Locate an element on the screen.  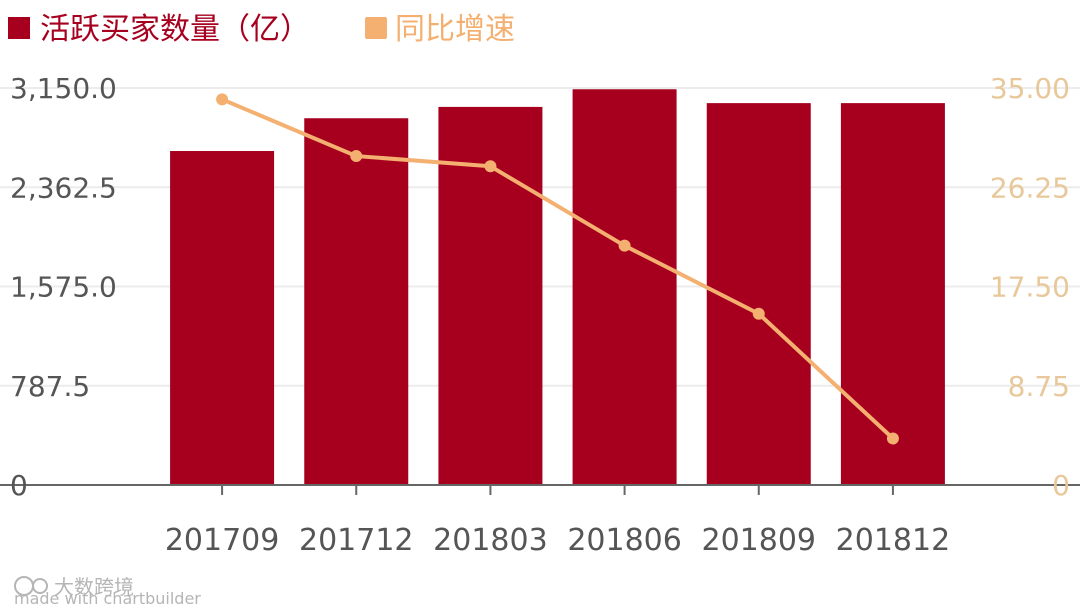
x-tick-label: 201812 is located at coordinates (893, 540).